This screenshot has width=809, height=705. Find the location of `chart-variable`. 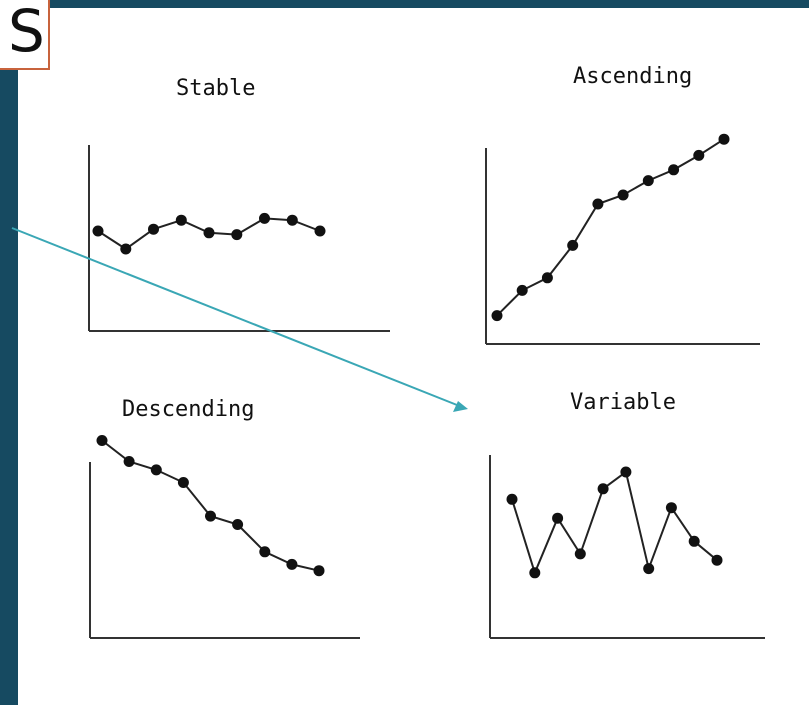

chart-variable is located at coordinates (627, 547).